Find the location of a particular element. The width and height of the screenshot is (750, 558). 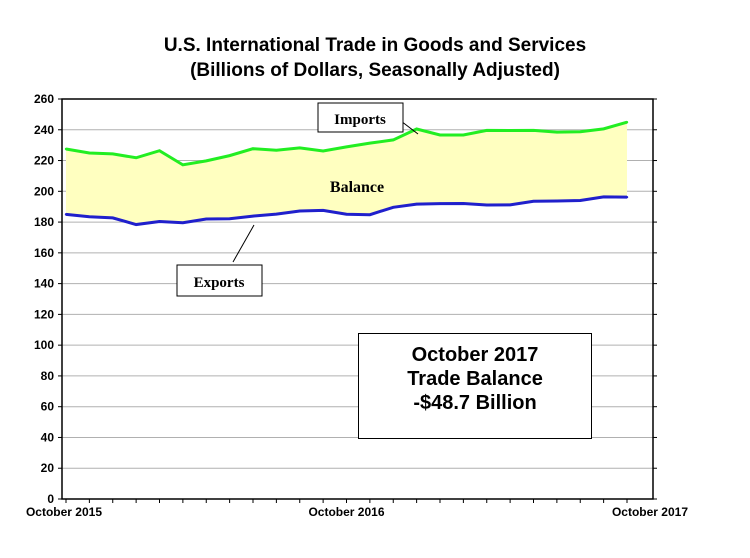

exports-pointer is located at coordinates (243, 243).